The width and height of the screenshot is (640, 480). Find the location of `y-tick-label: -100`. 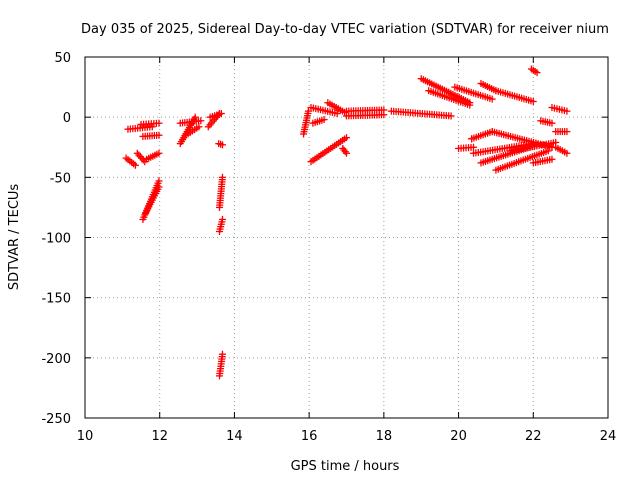

y-tick-label: -100 is located at coordinates (56, 239).